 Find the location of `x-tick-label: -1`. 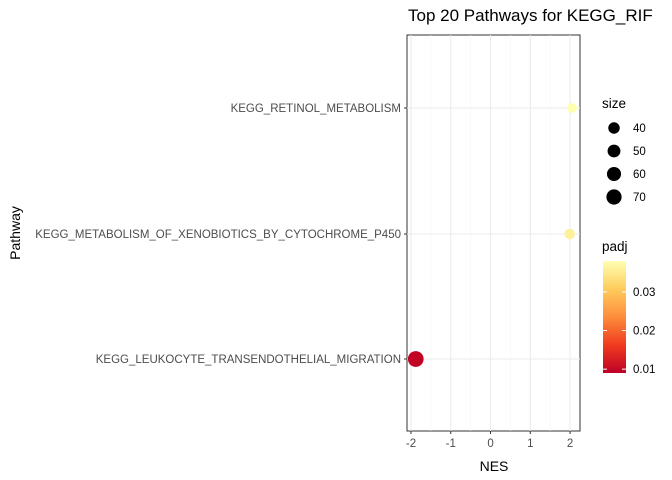

x-tick-label: -1 is located at coordinates (451, 444).